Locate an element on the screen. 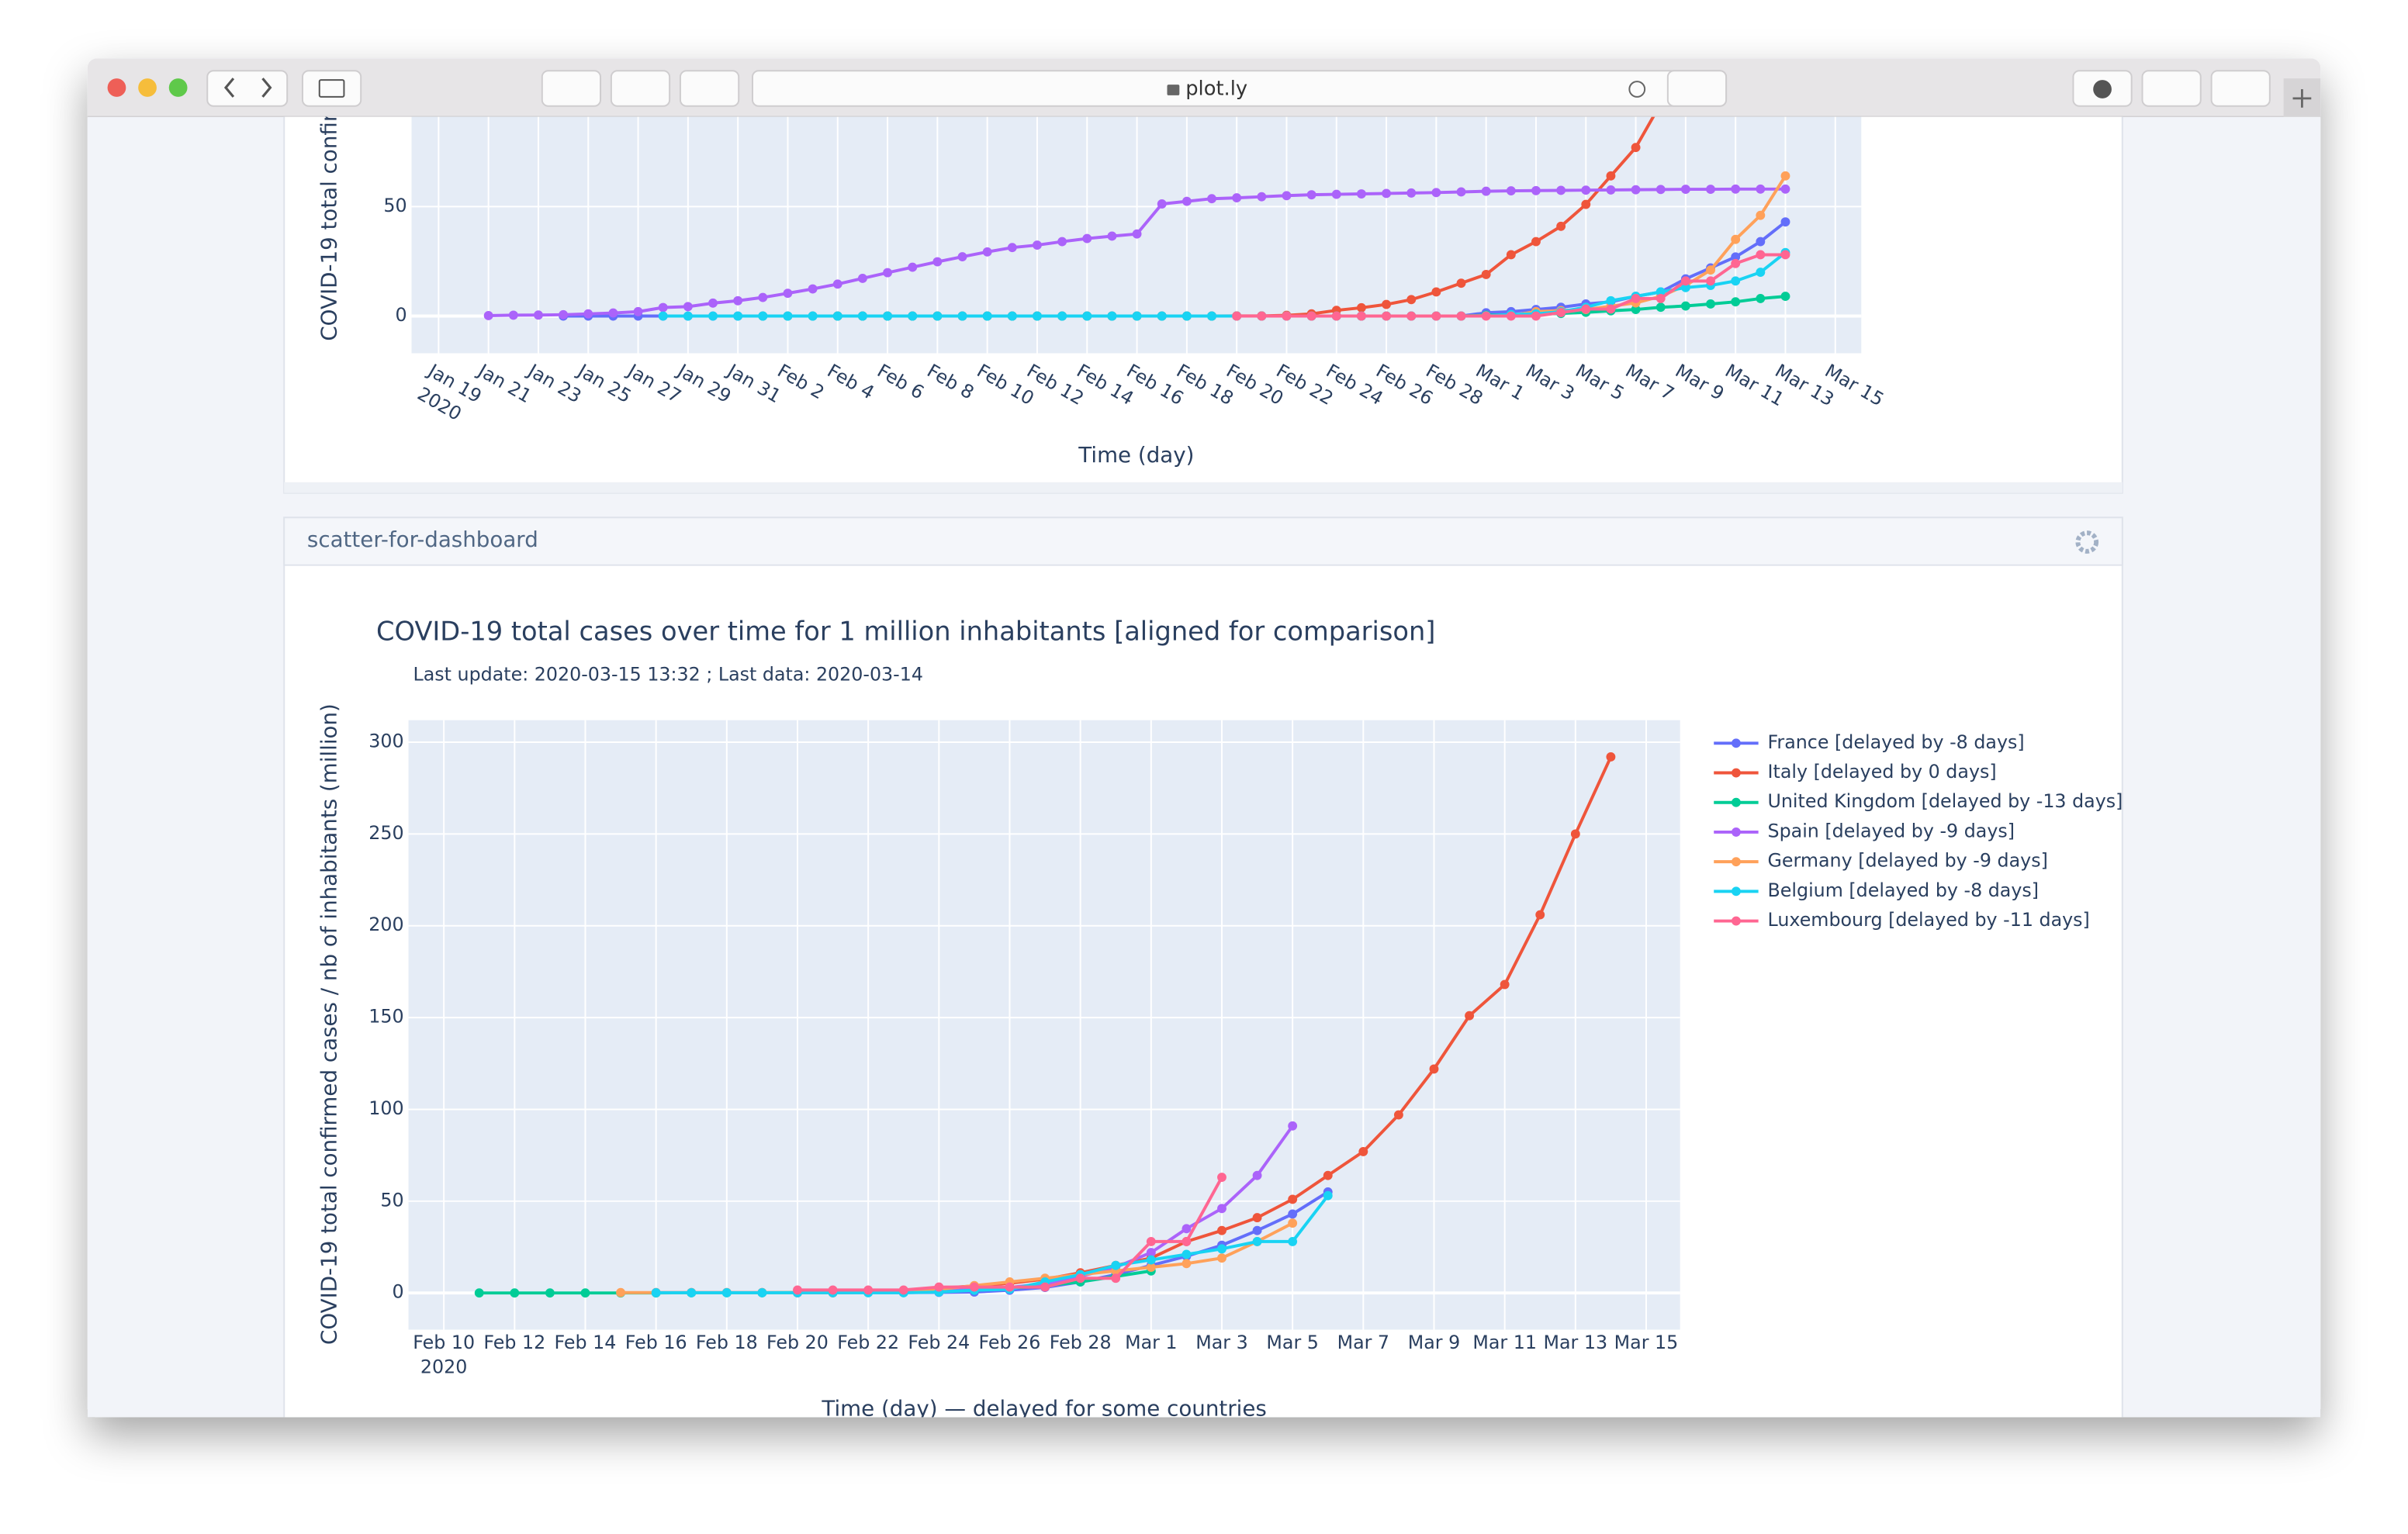  y-tick-label: 150 is located at coordinates (385, 1017).